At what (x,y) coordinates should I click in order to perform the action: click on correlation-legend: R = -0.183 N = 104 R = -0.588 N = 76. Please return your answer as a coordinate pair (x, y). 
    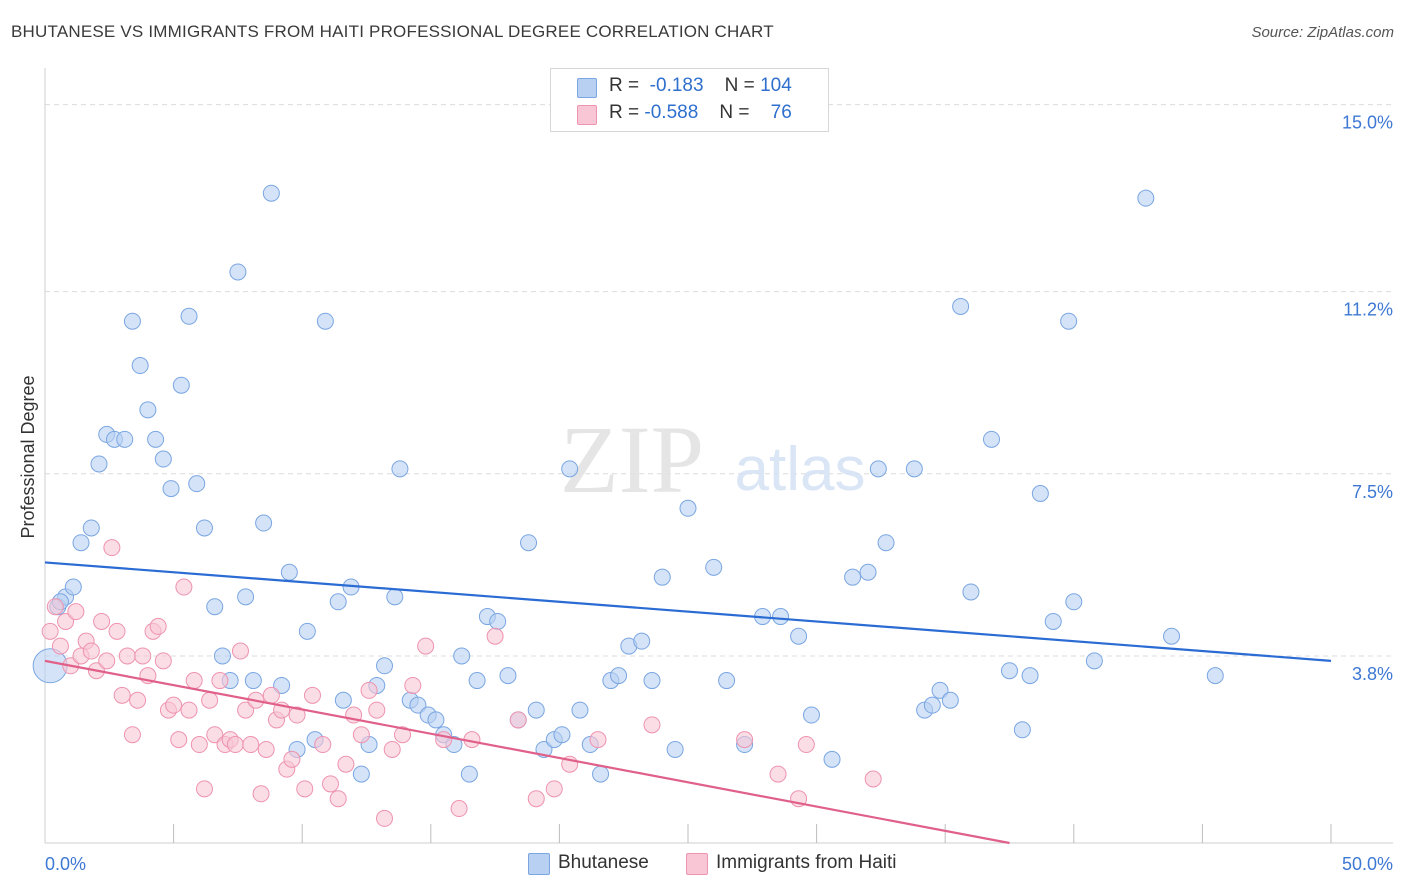
    Looking at the image, I should click on (689, 100).